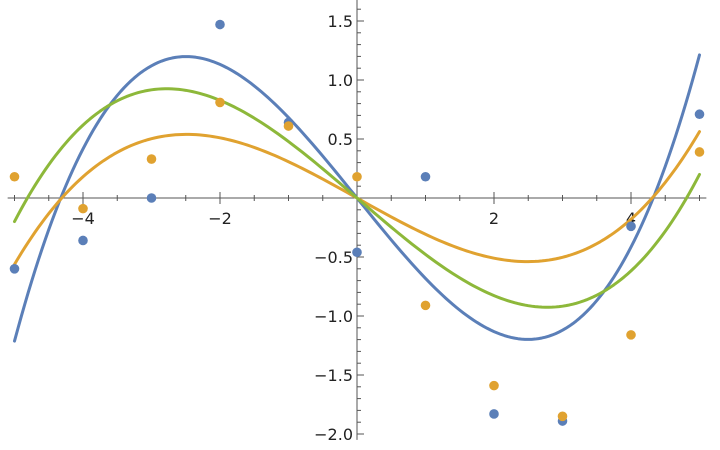 The width and height of the screenshot is (720, 450). Describe the element at coordinates (333, 316) in the screenshot. I see `y-tick-label: −1.0` at that location.